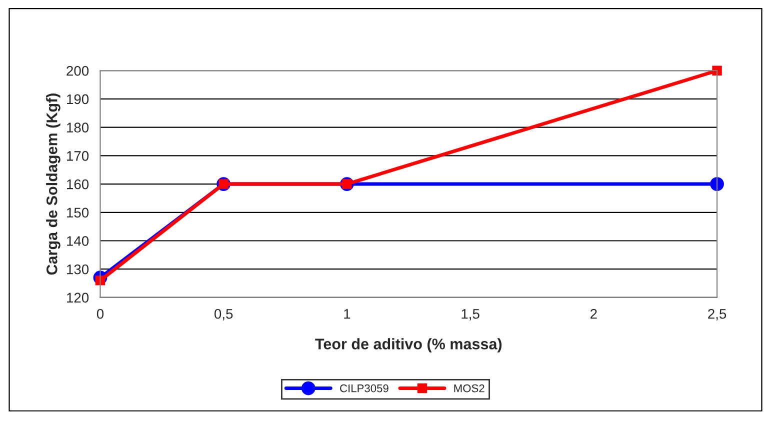 The width and height of the screenshot is (771, 428). What do you see at coordinates (78, 184) in the screenshot?
I see `y-tick-label: 160` at bounding box center [78, 184].